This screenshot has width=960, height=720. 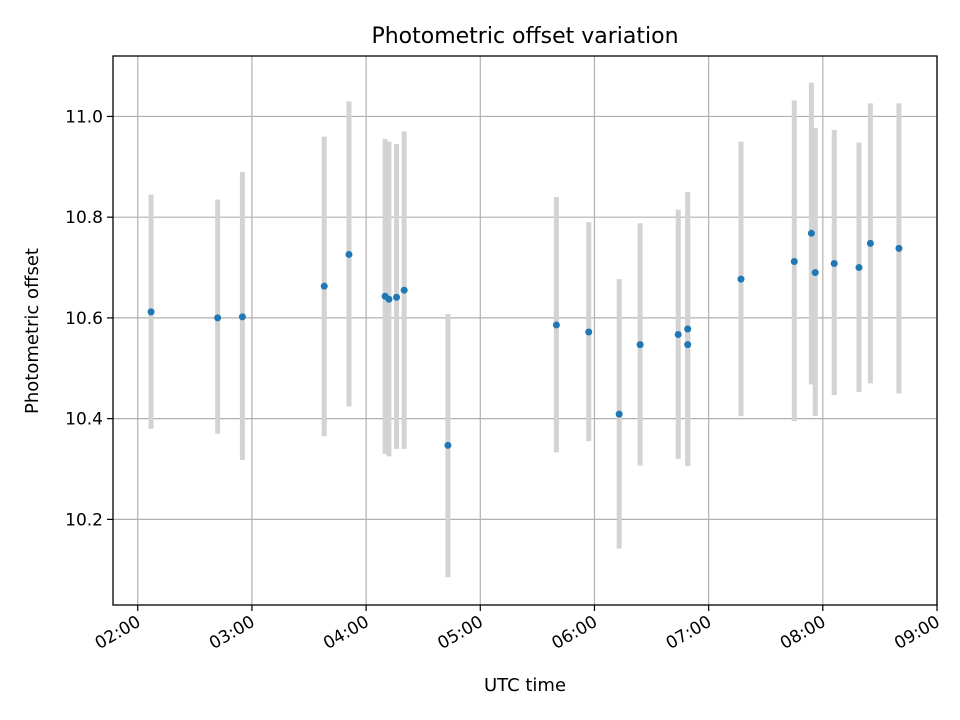 I want to click on x-tick-label: 02:00, so click(x=118, y=633).